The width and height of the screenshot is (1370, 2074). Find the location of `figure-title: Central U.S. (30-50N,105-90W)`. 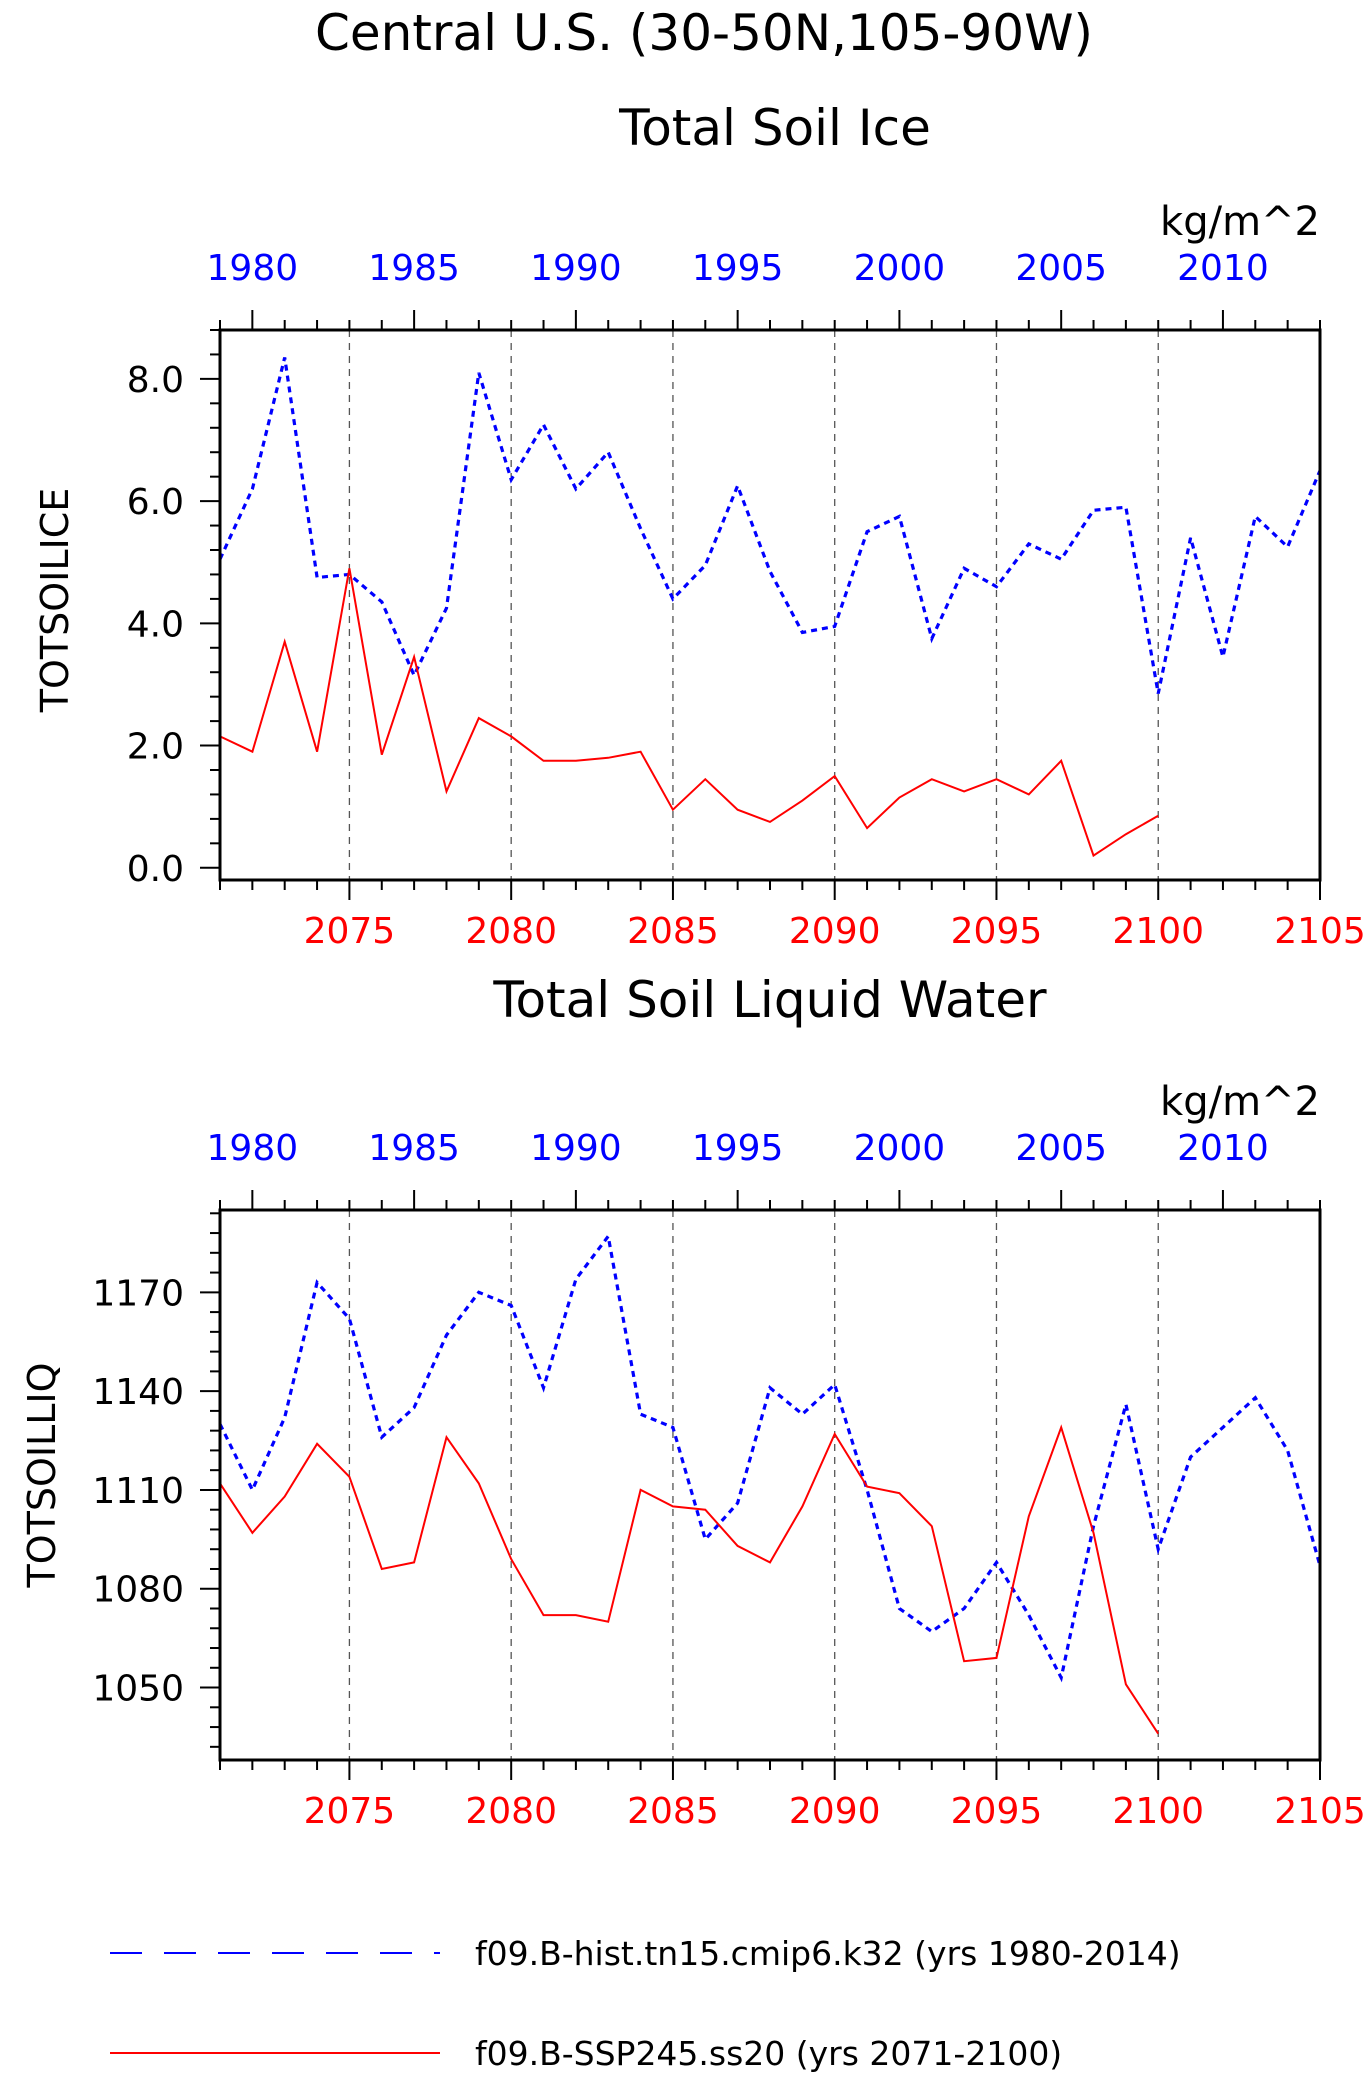

figure-title: Central U.S. (30-50N,105-90W) is located at coordinates (704, 33).